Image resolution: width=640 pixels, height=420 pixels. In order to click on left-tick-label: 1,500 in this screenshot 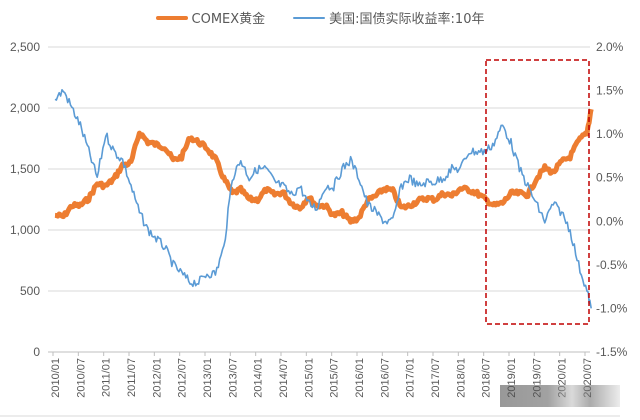, I will do `click(25, 169)`.